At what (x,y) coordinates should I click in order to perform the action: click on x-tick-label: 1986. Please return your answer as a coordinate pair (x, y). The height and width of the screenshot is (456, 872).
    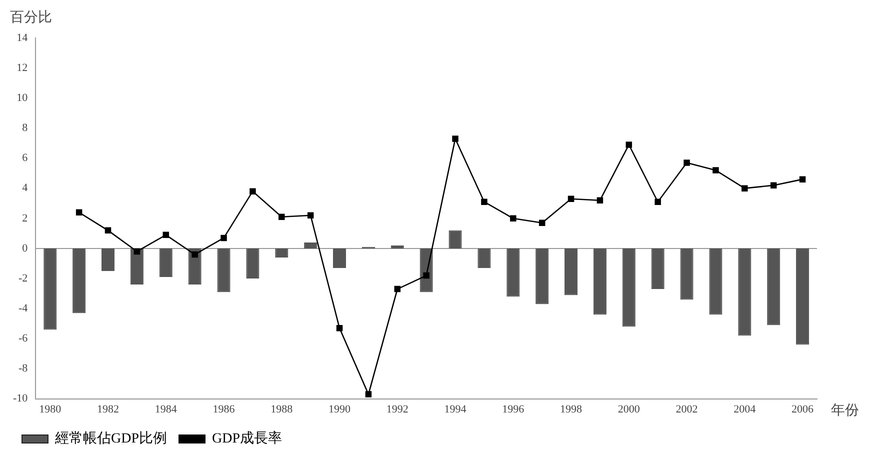
    Looking at the image, I should click on (224, 409).